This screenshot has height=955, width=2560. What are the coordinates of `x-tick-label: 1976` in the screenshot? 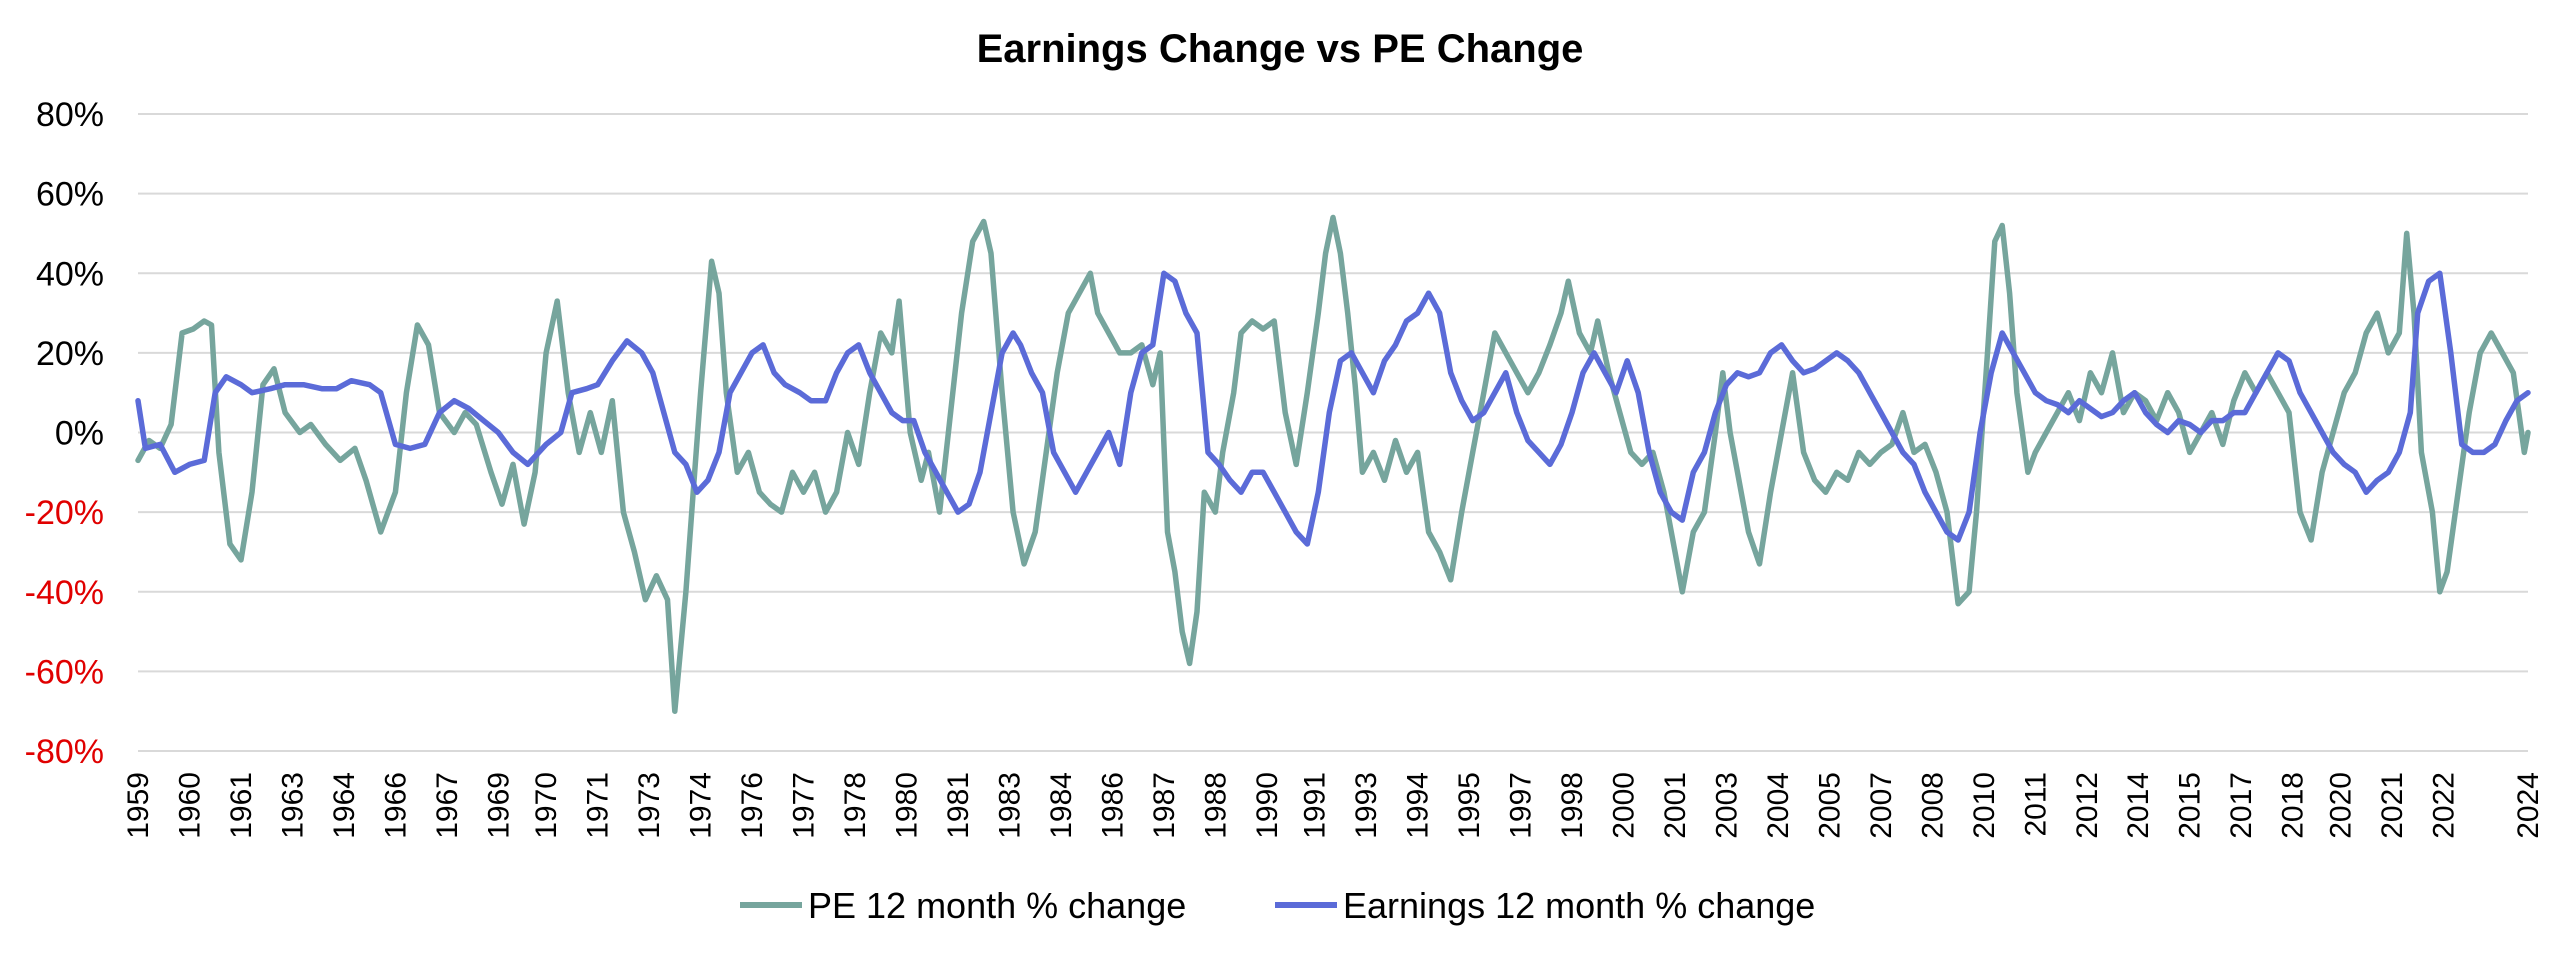 It's located at (752, 805).